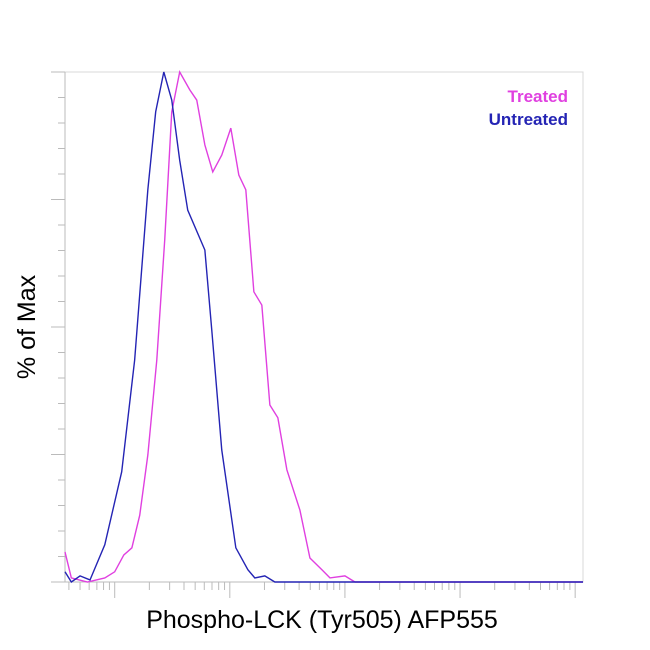  What do you see at coordinates (27, 326) in the screenshot?
I see `y-axis-label: % of Max` at bounding box center [27, 326].